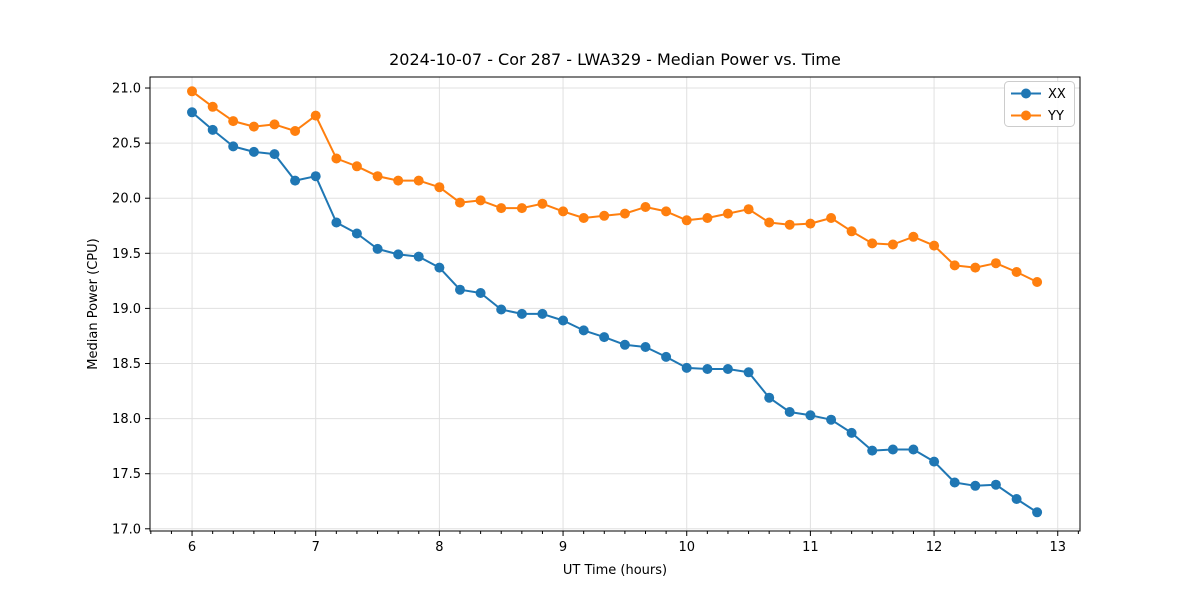  Describe the element at coordinates (316, 547) in the screenshot. I see `x-tick-label: 7` at that location.